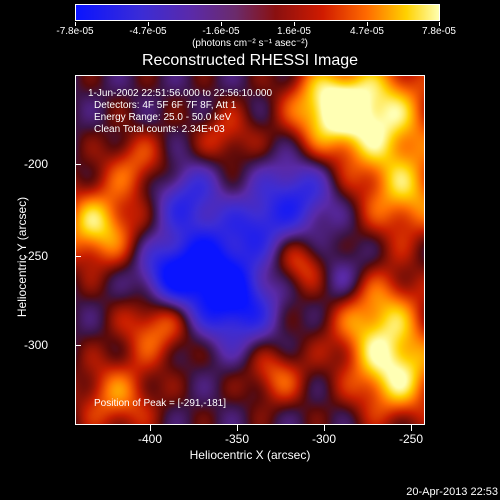 This screenshot has width=500, height=500. Describe the element at coordinates (439, 31) in the screenshot. I see `colorbar-tick-label: 7.8e-05` at that location.